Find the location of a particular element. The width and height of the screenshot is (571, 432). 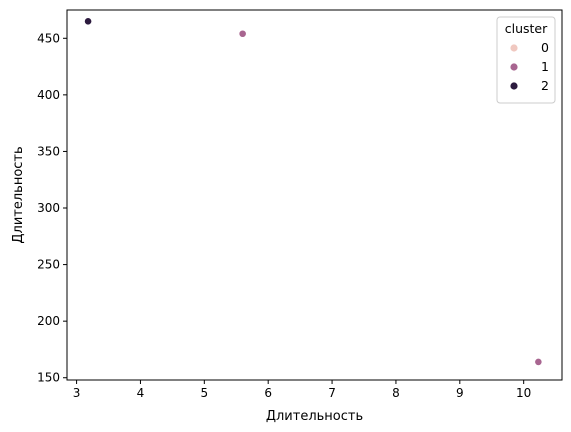

legend-entry-label: 0 is located at coordinates (545, 47).